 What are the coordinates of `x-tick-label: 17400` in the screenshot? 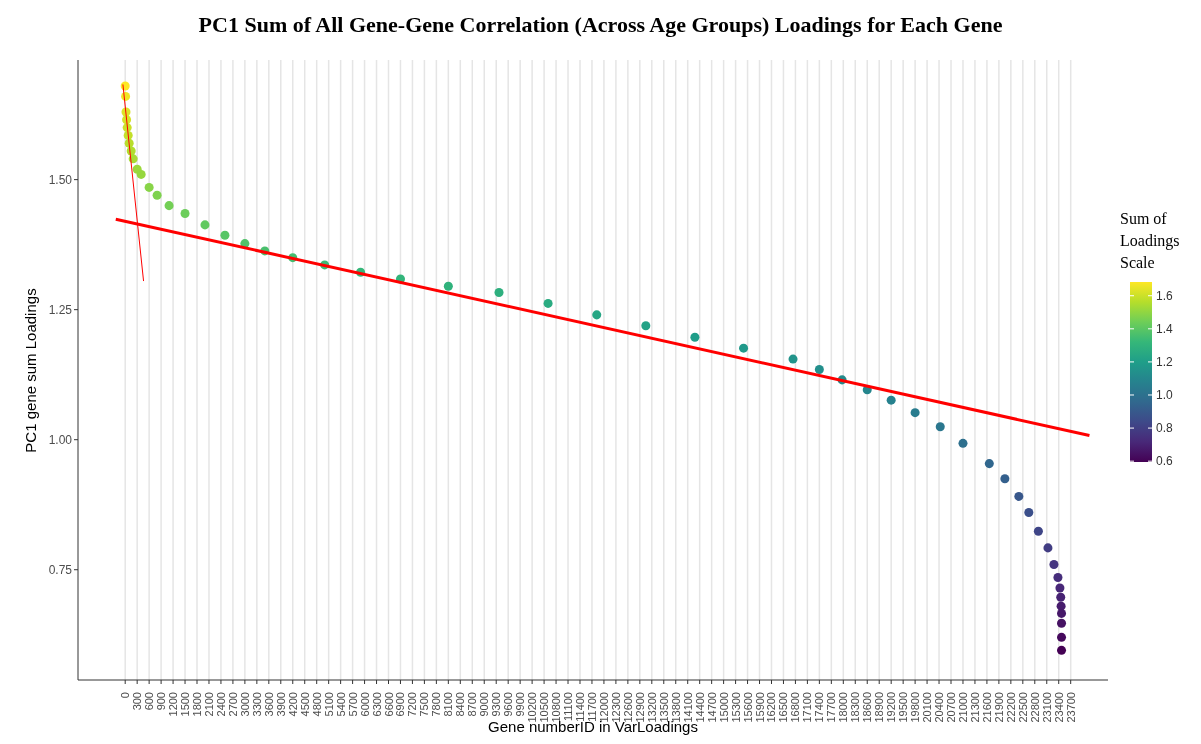 It's located at (819, 707).